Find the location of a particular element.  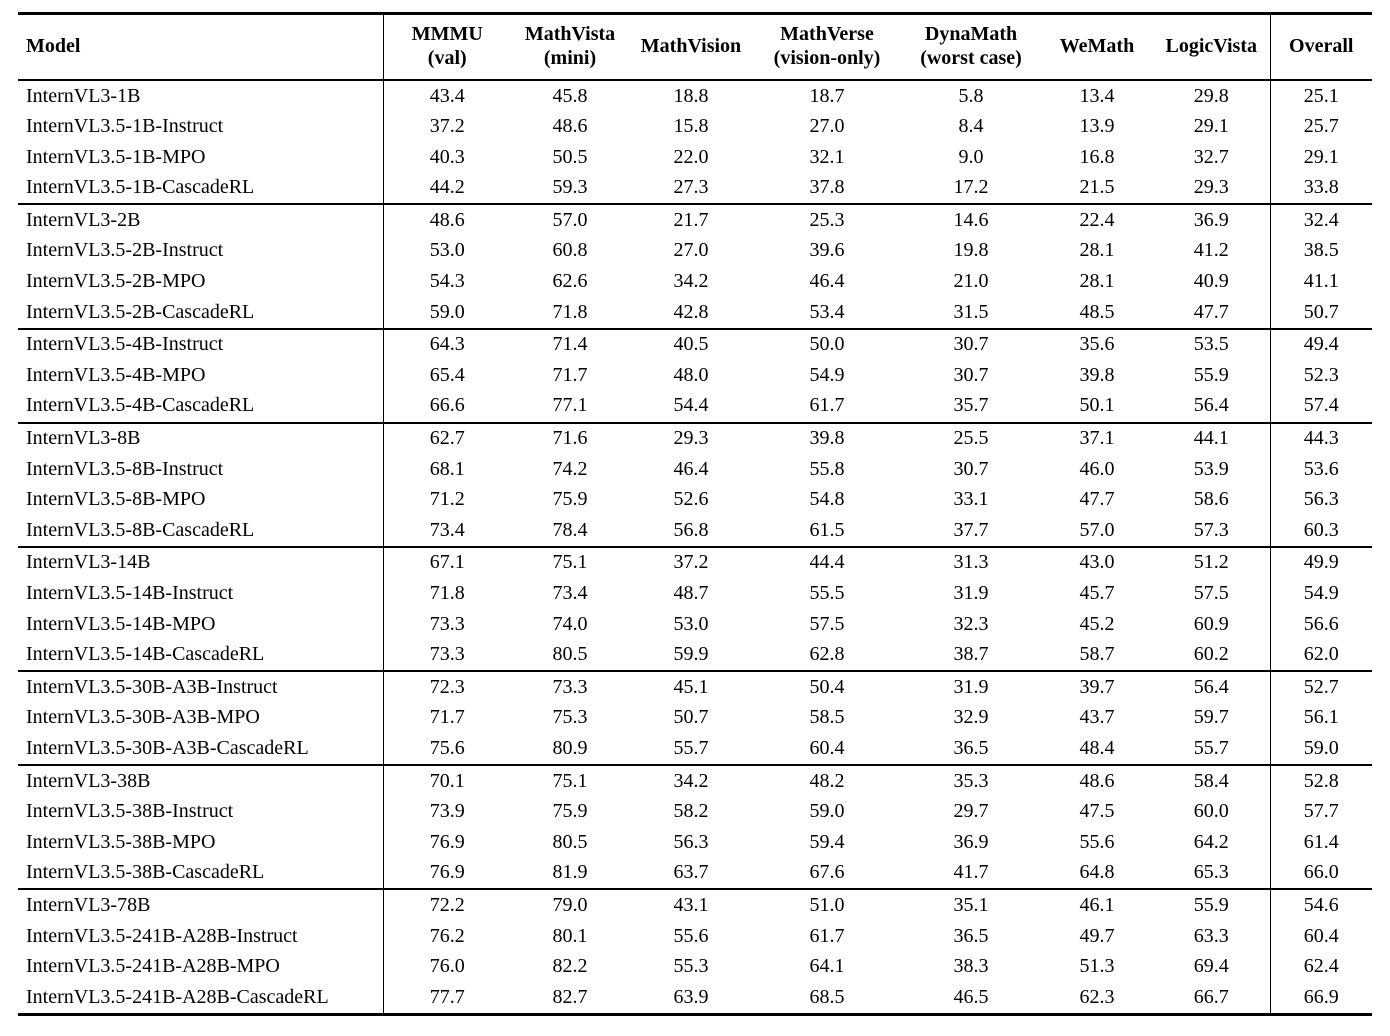

score-cell: 14.6 is located at coordinates (971, 219).